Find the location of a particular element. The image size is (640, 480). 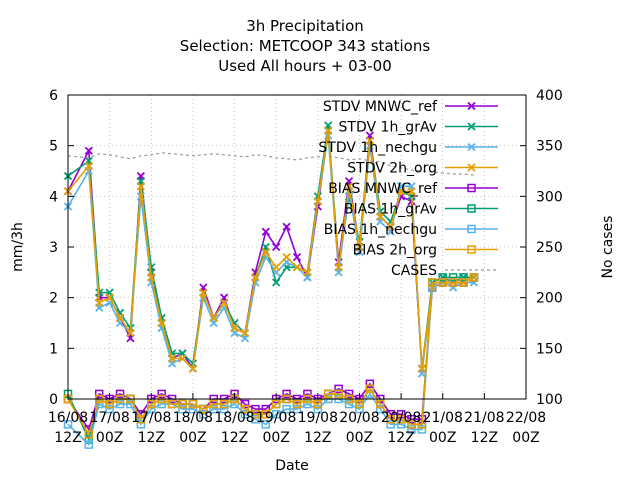

y2-tick-label: 350 is located at coordinates (549, 147).